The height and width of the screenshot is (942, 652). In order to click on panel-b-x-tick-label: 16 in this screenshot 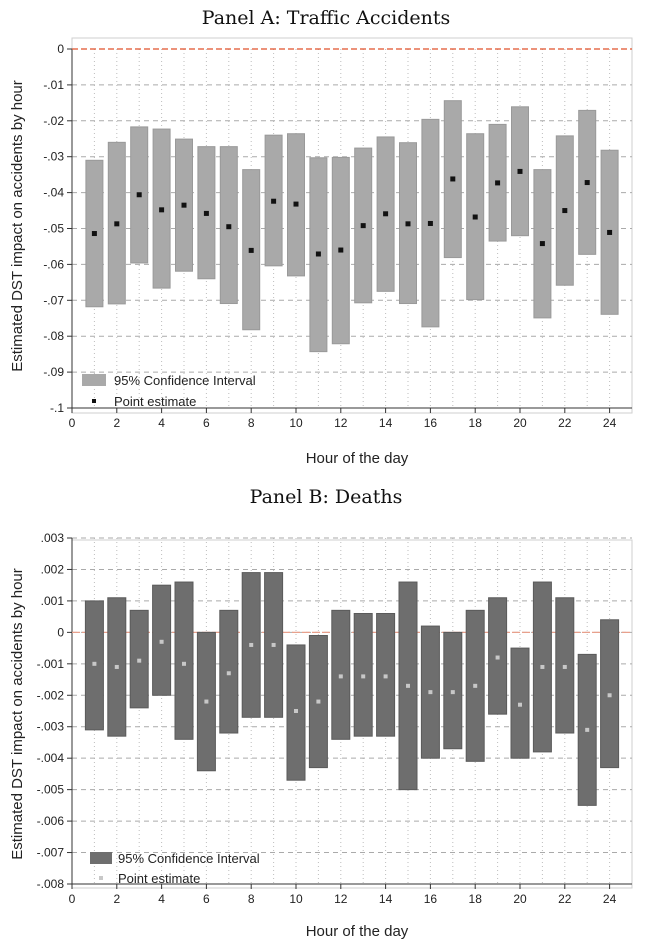, I will do `click(431, 899)`.